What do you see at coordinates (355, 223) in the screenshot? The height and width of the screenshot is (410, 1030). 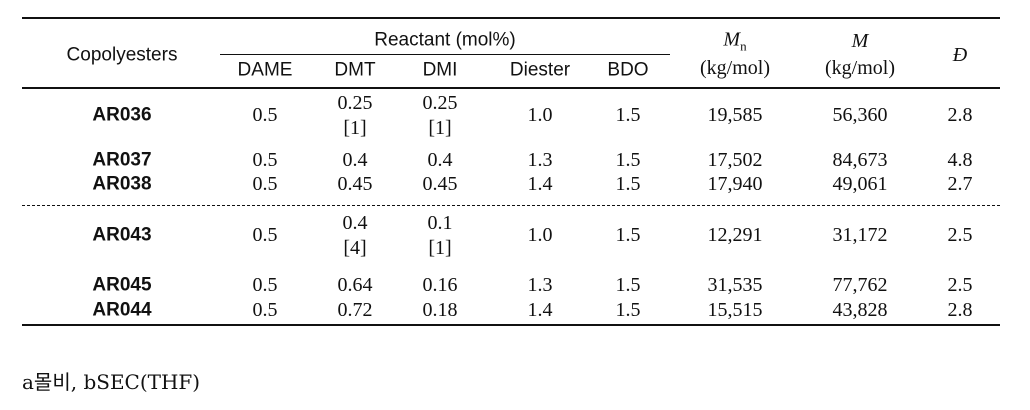 I see `cell-line: 0.4` at bounding box center [355, 223].